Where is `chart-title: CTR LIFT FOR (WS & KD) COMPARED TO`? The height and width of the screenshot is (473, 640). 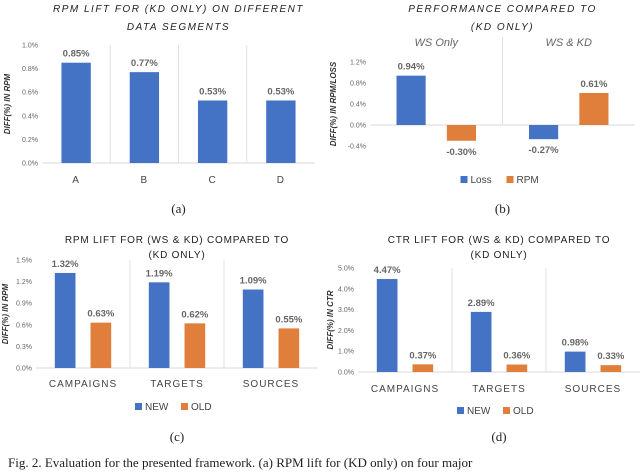 chart-title: CTR LIFT FOR (WS & KD) COMPARED TO is located at coordinates (499, 240).